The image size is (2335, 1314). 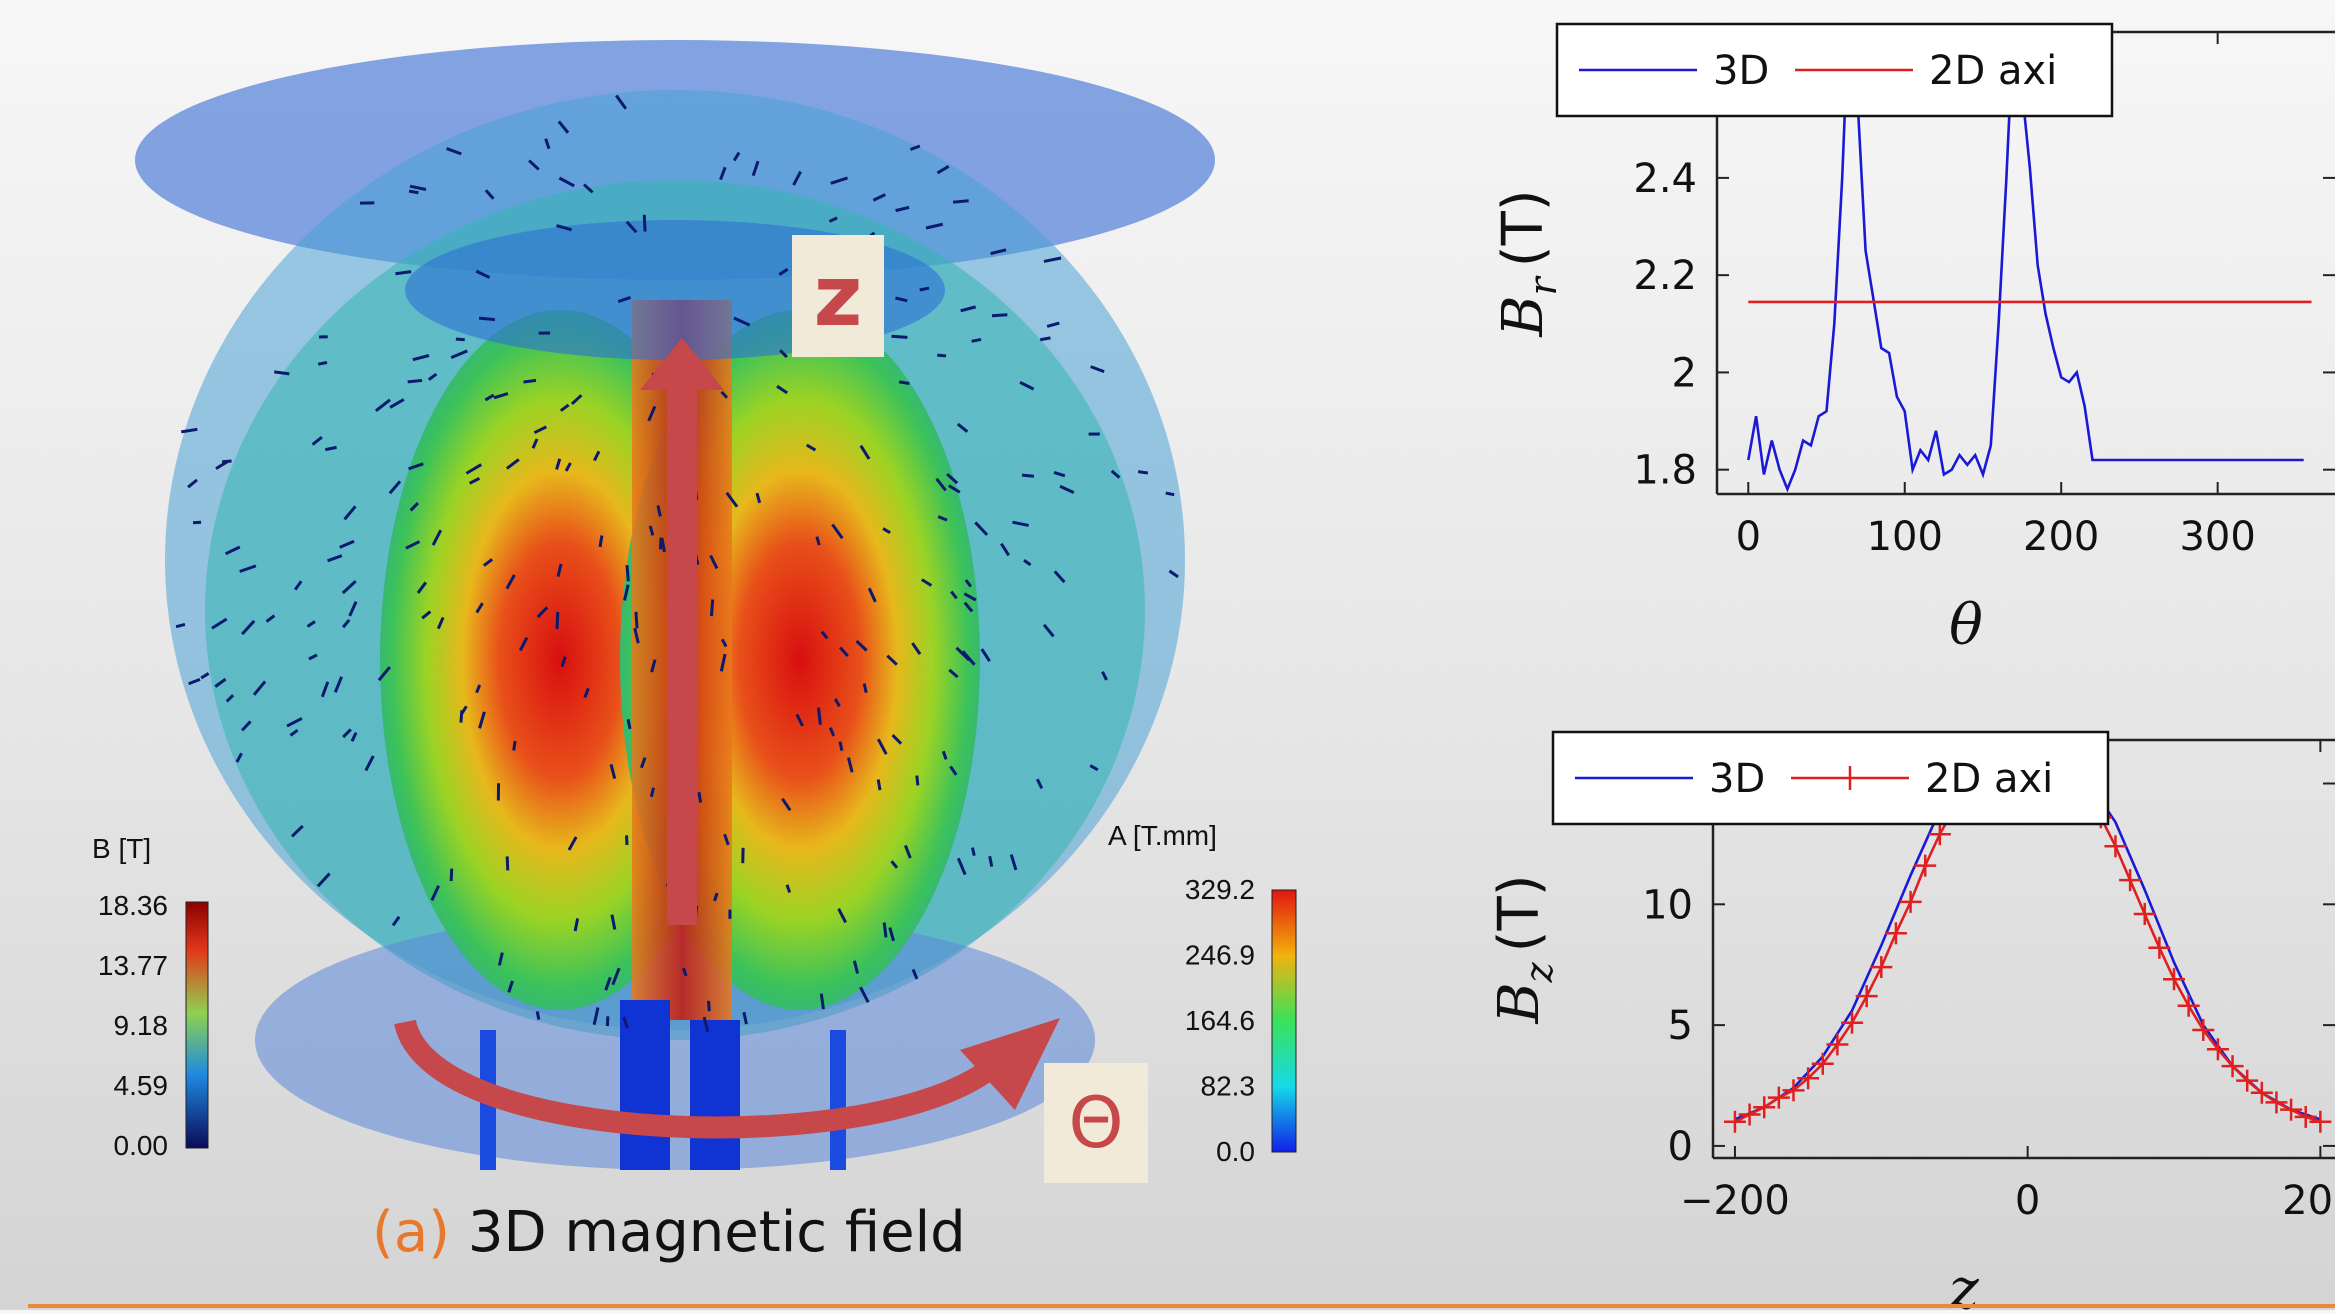 I want to click on caption-tag: (a), so click(x=411, y=1232).